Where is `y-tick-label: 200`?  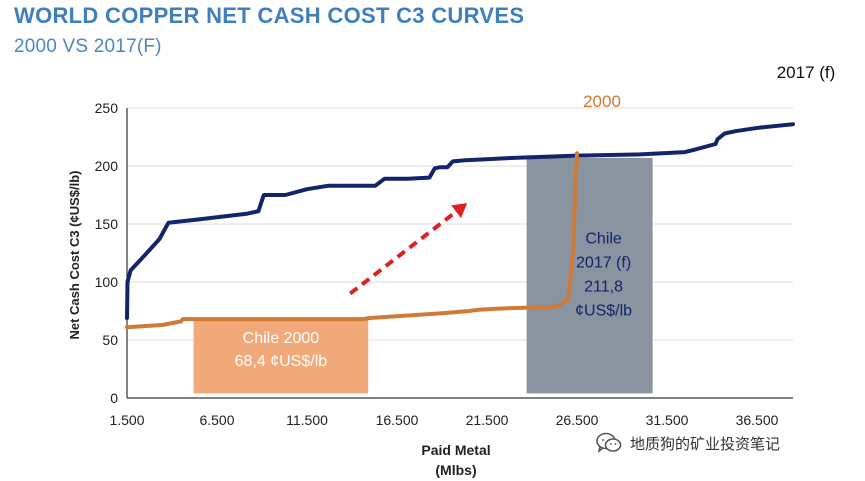 y-tick-label: 200 is located at coordinates (107, 166).